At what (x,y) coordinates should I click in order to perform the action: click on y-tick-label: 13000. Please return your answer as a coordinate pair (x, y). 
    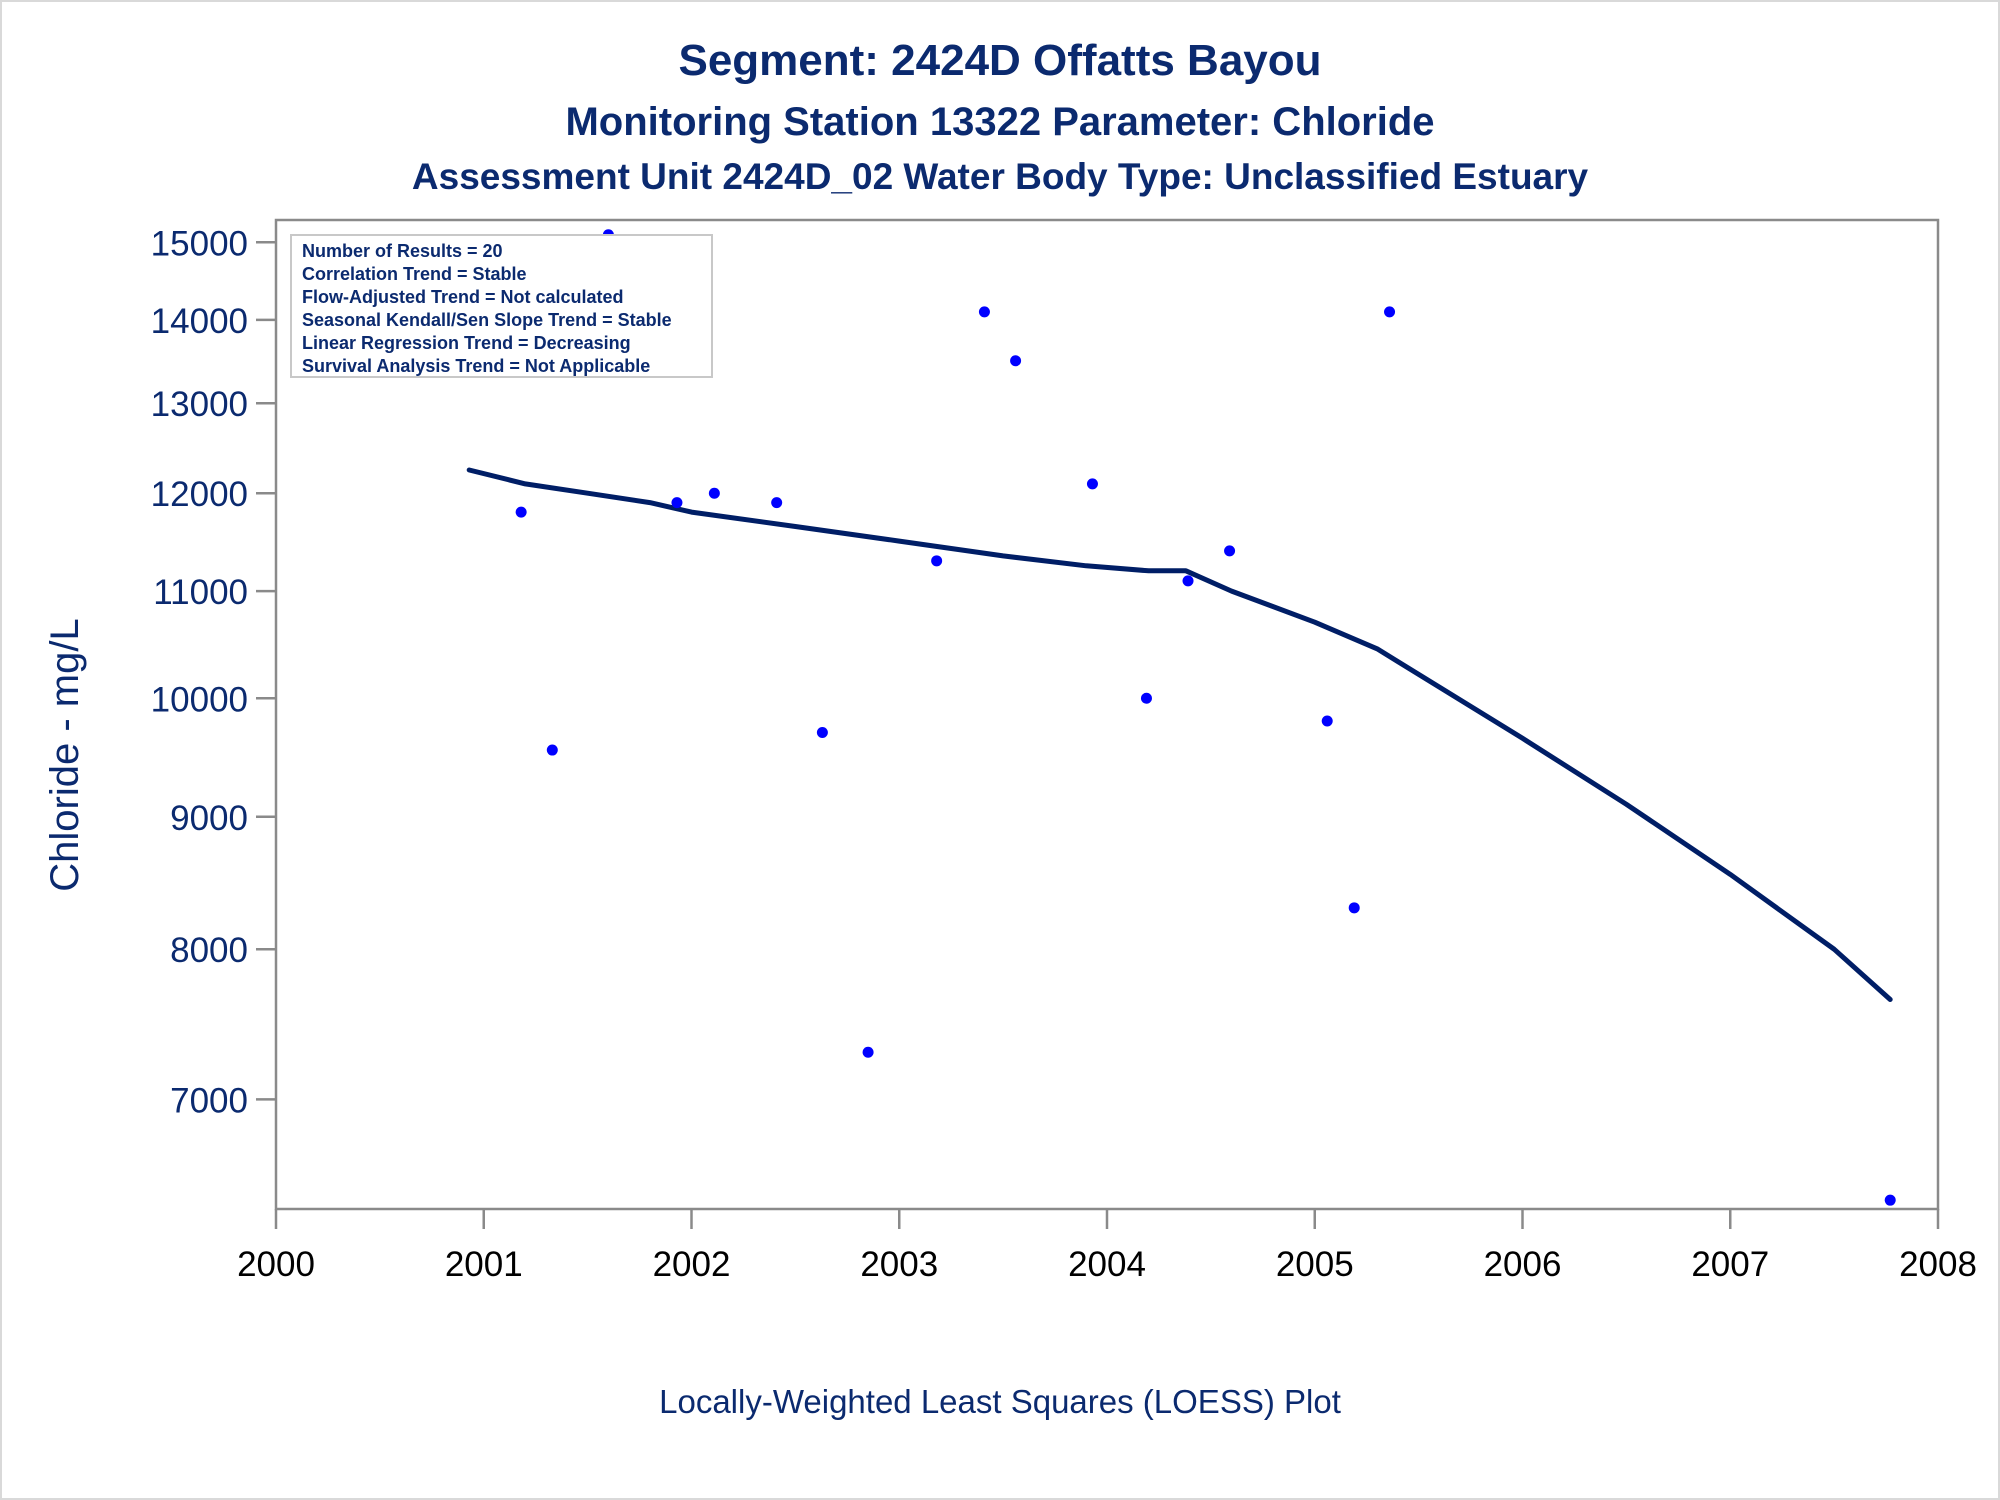
    Looking at the image, I should click on (199, 404).